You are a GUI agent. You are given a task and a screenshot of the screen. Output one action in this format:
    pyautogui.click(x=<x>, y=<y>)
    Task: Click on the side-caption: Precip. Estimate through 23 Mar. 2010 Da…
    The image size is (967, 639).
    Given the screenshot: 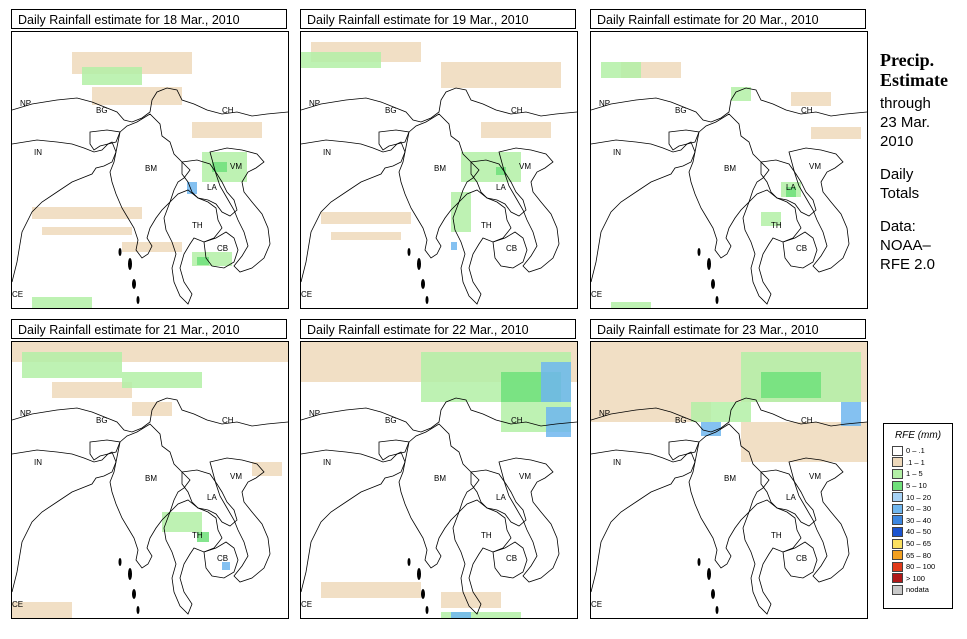 What is the action you would take?
    pyautogui.click(x=922, y=162)
    